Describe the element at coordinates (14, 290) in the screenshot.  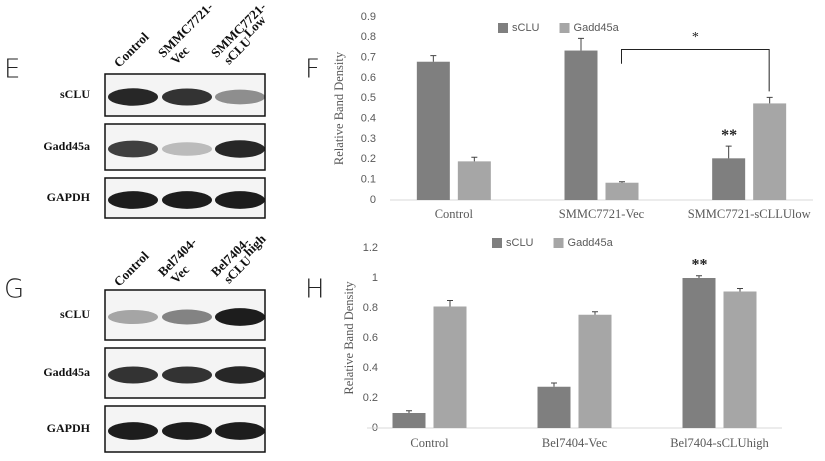
I see `panel-label: G` at that location.